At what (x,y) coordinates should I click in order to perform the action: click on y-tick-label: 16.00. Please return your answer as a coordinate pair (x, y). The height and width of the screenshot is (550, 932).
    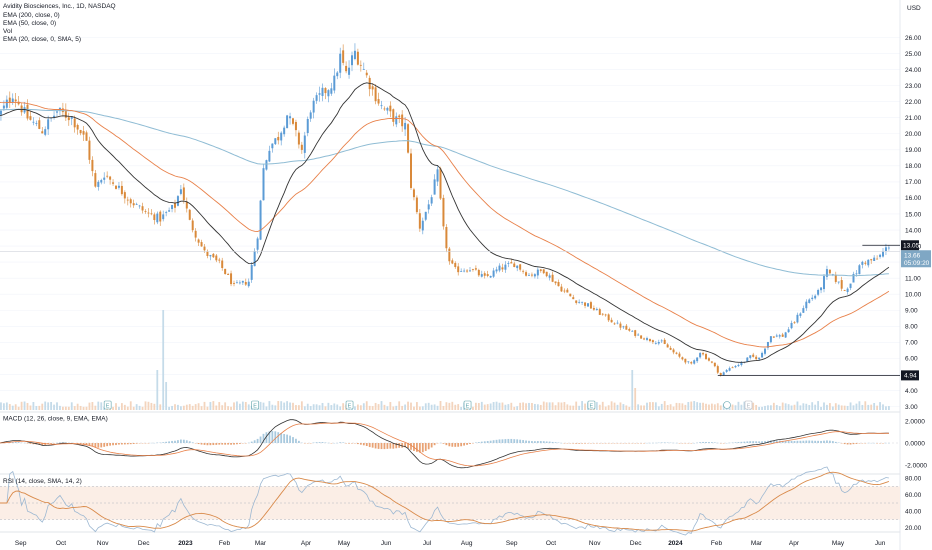
    Looking at the image, I should click on (913, 198).